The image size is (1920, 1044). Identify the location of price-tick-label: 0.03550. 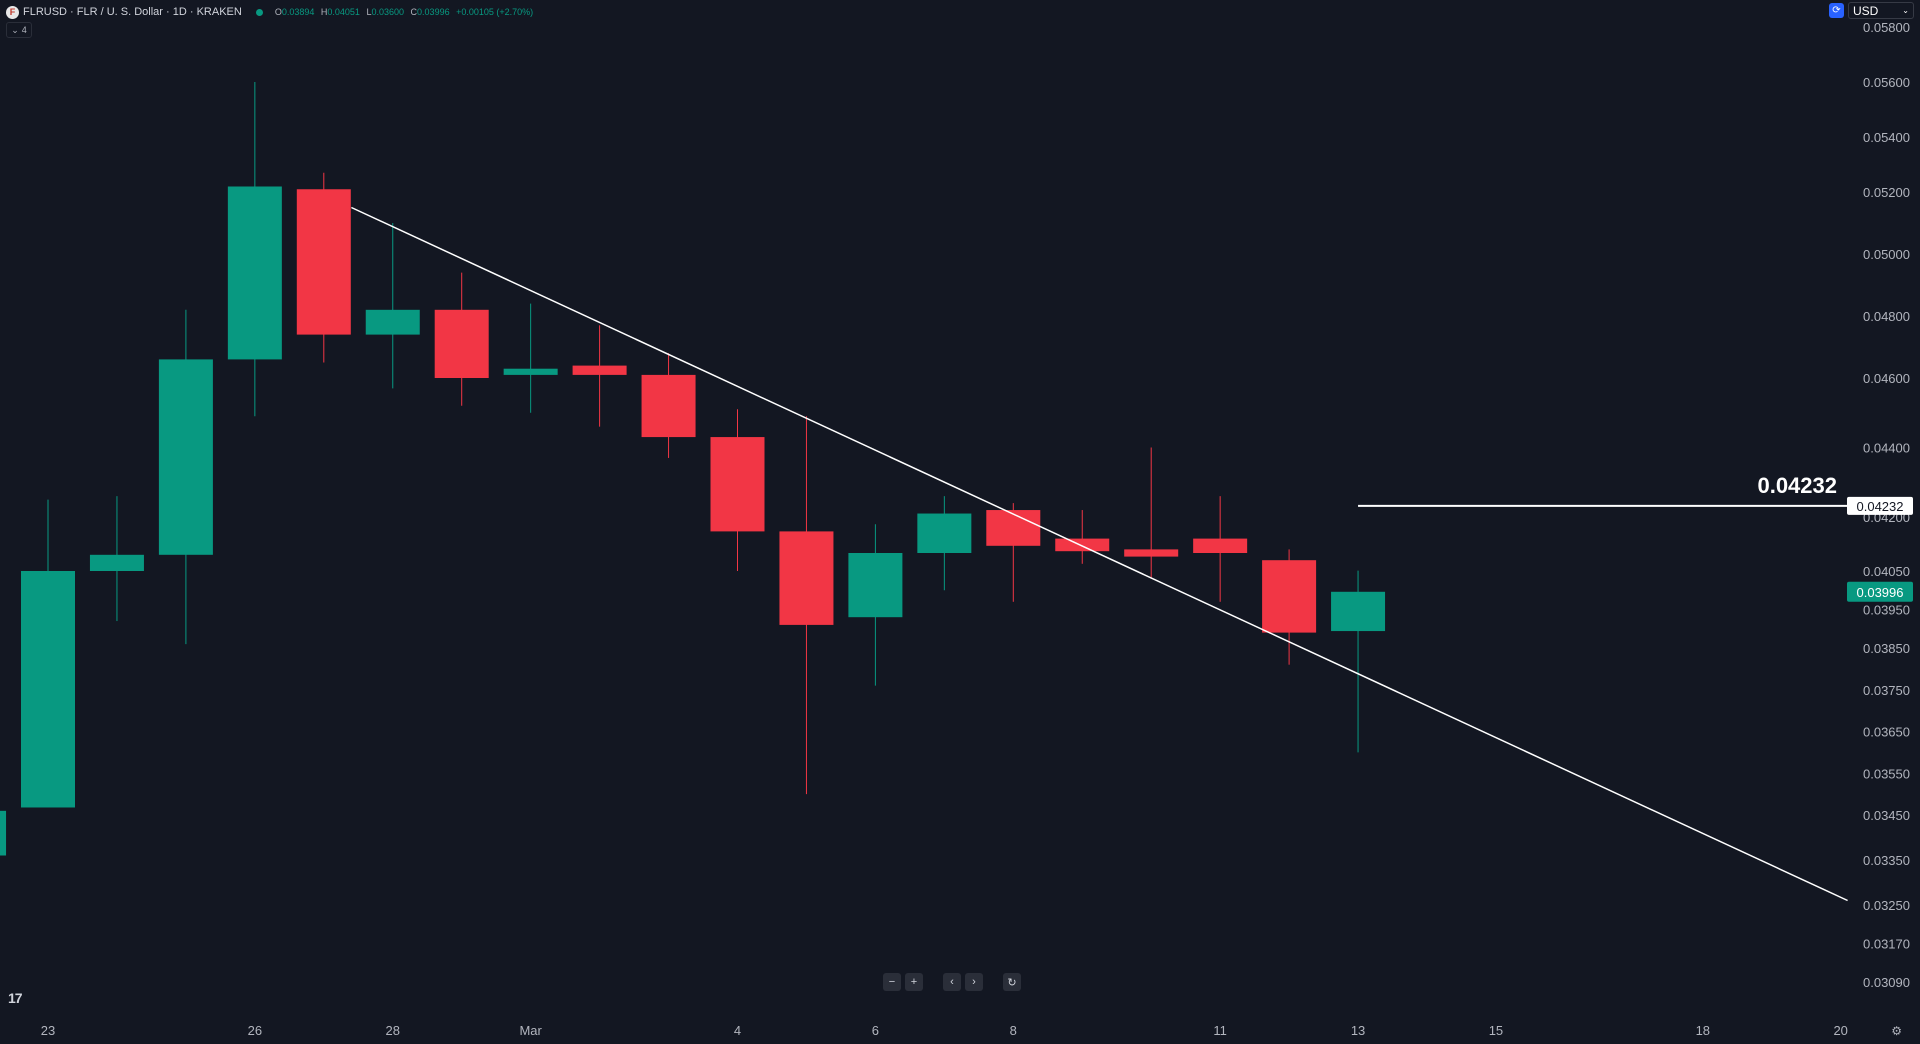
(1886, 773).